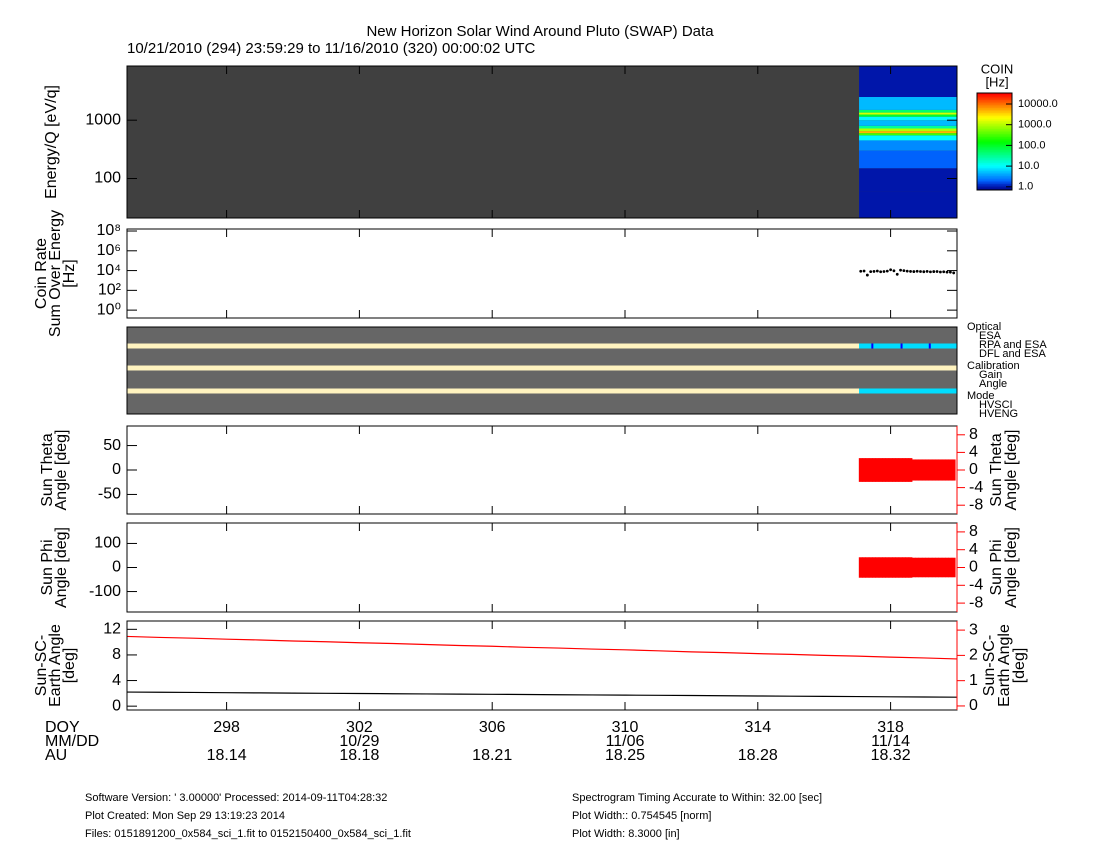 This screenshot has width=1100, height=850. Describe the element at coordinates (973, 629) in the screenshot. I see `y2-tick-label: 3` at that location.